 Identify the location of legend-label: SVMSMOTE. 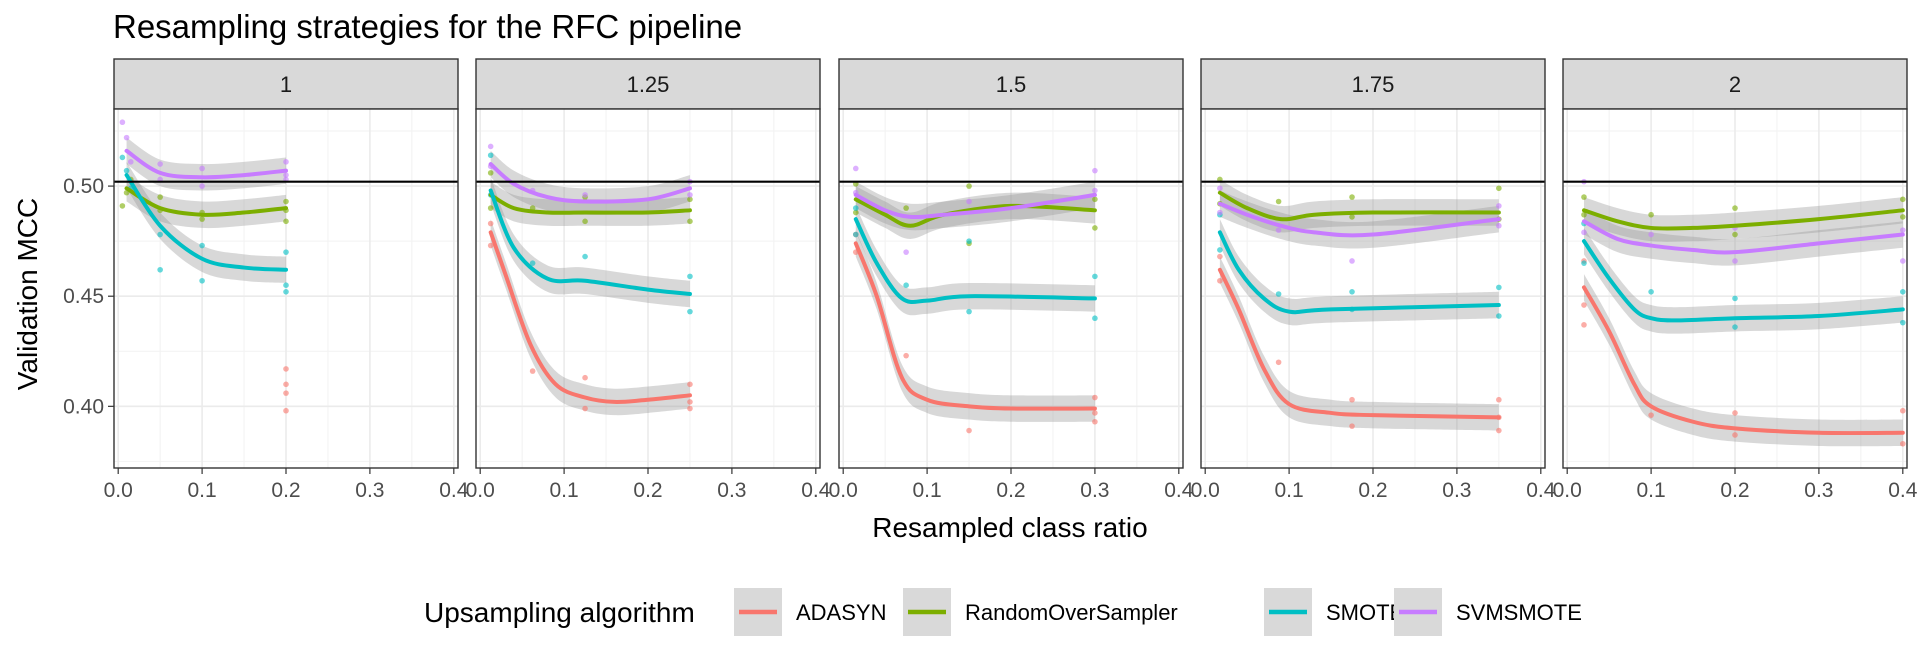
(1519, 612).